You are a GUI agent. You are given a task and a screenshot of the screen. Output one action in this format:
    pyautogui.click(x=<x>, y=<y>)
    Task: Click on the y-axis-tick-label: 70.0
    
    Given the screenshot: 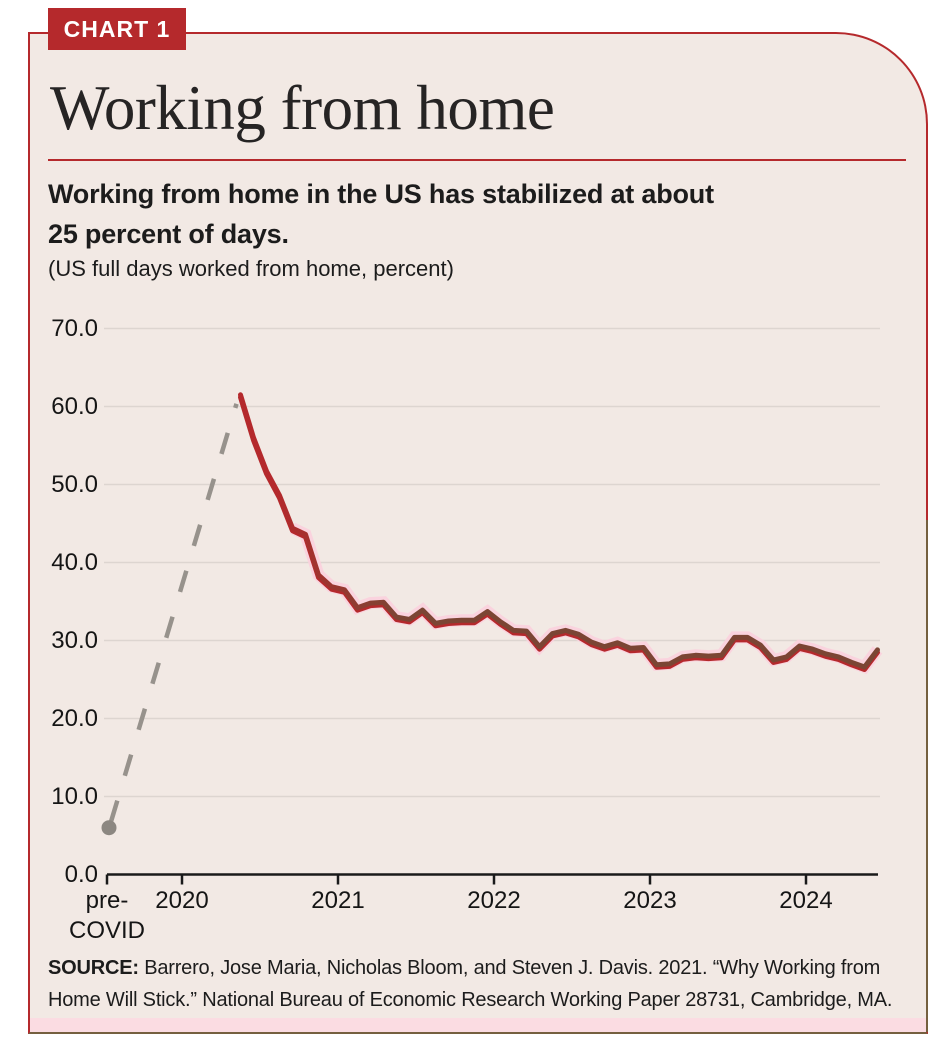 What is the action you would take?
    pyautogui.click(x=74, y=328)
    